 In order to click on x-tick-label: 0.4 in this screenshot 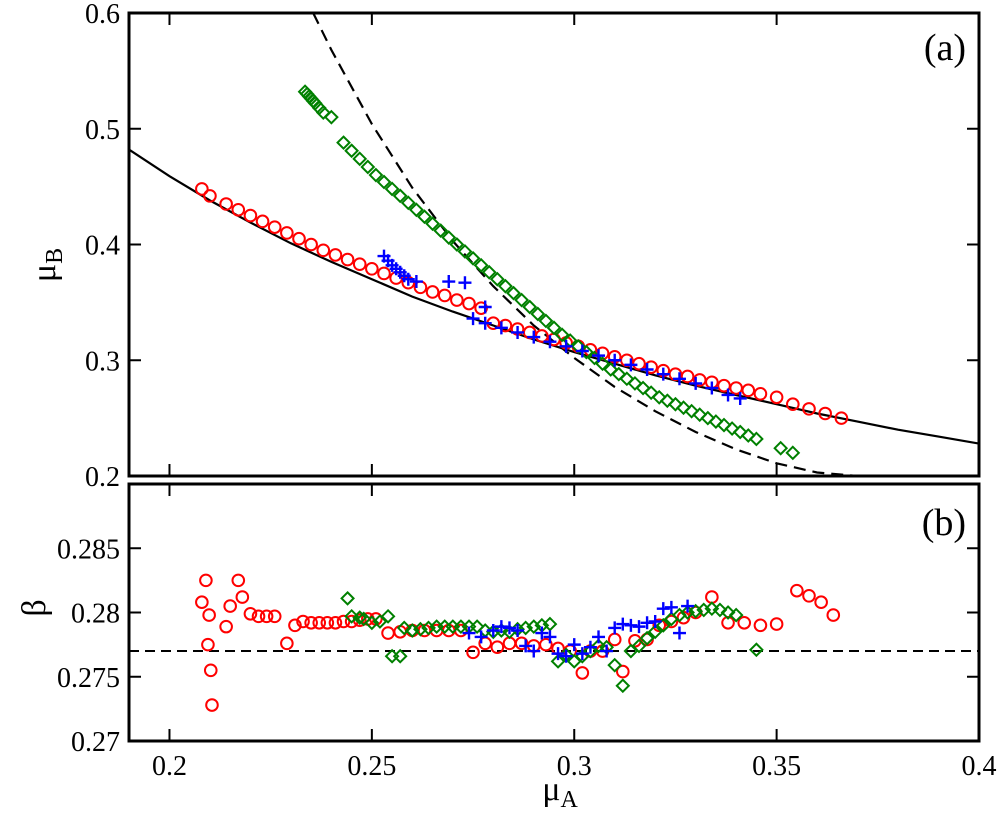, I will do `click(979, 766)`.